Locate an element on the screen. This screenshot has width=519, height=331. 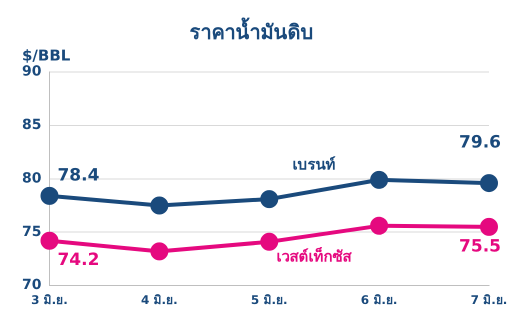
data-label: 78.4 is located at coordinates (78, 175).